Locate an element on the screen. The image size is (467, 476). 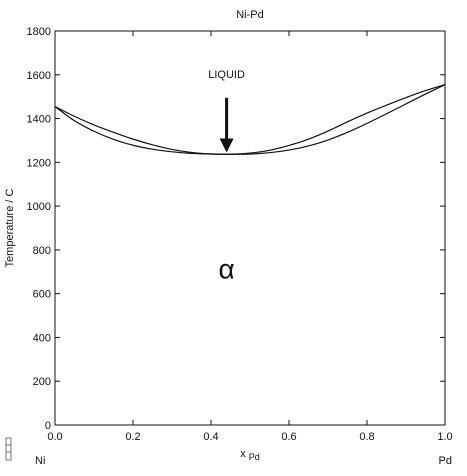
y-tick-label: 1000 is located at coordinates (39, 207).